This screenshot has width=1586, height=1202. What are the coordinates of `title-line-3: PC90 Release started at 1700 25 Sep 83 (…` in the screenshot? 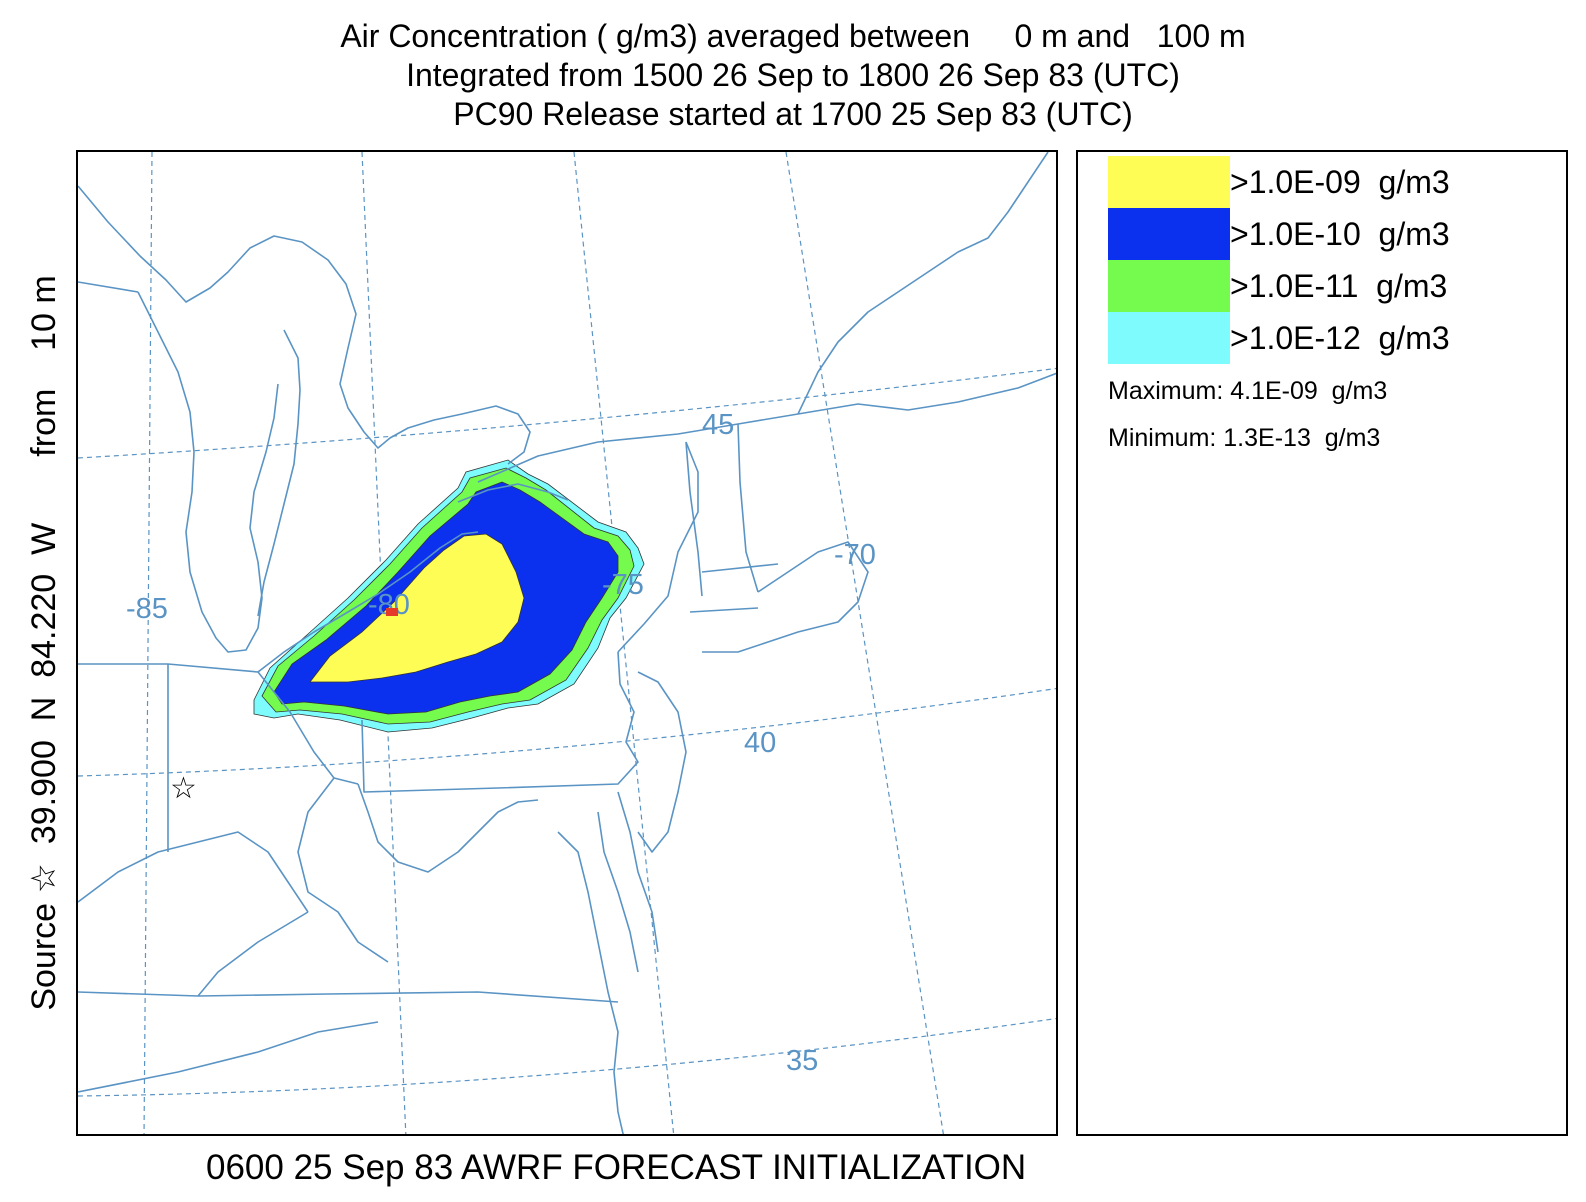 It's located at (793, 114).